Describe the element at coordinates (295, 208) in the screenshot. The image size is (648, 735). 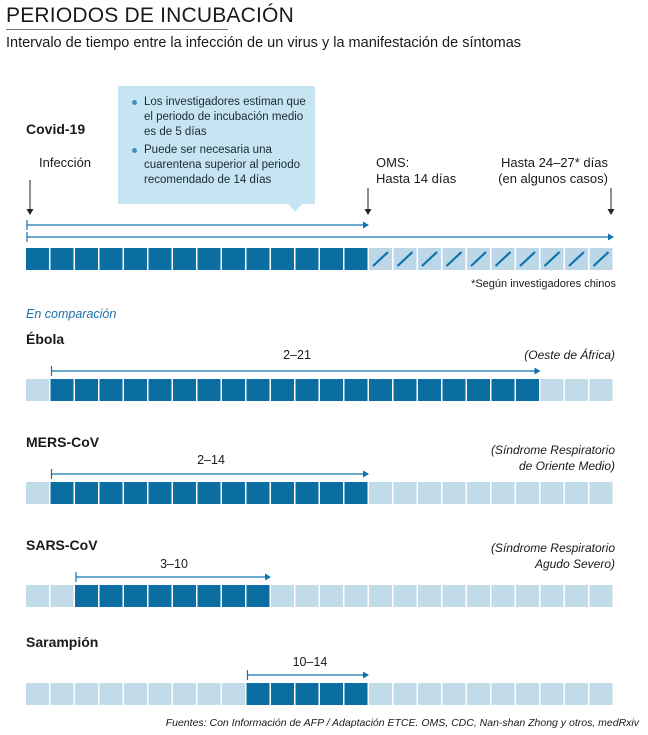
I see `callout-pointer` at that location.